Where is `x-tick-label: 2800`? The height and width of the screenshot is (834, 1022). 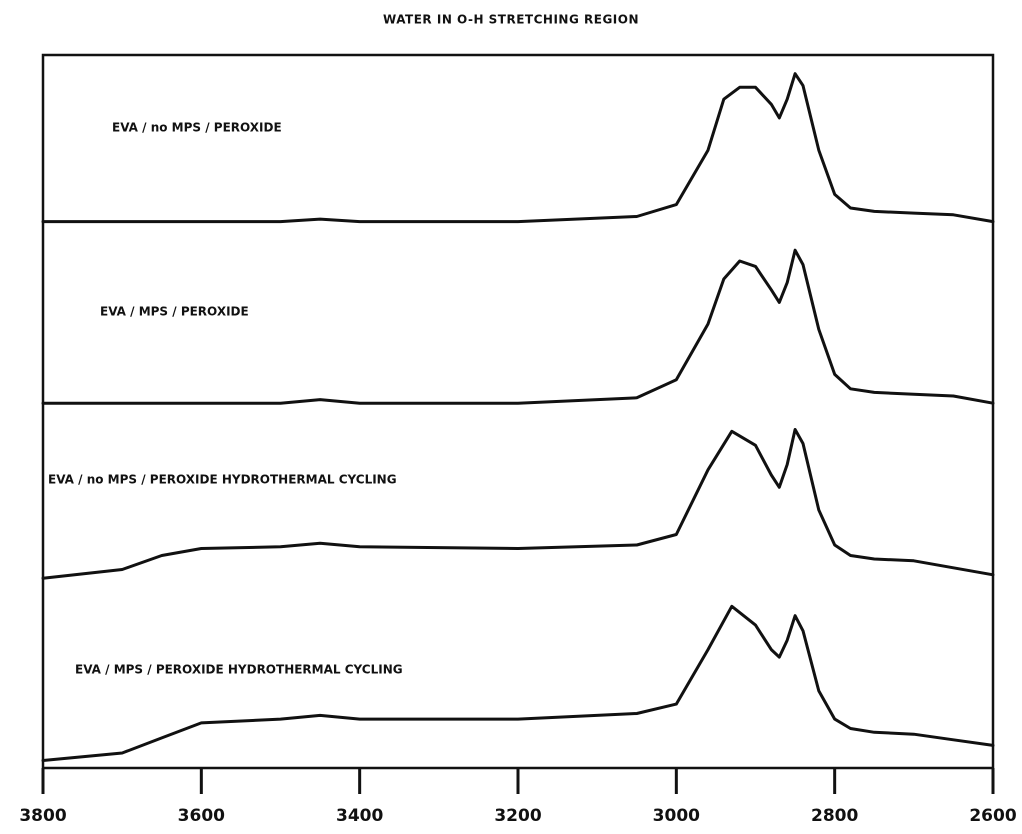 x-tick-label: 2800 is located at coordinates (834, 816).